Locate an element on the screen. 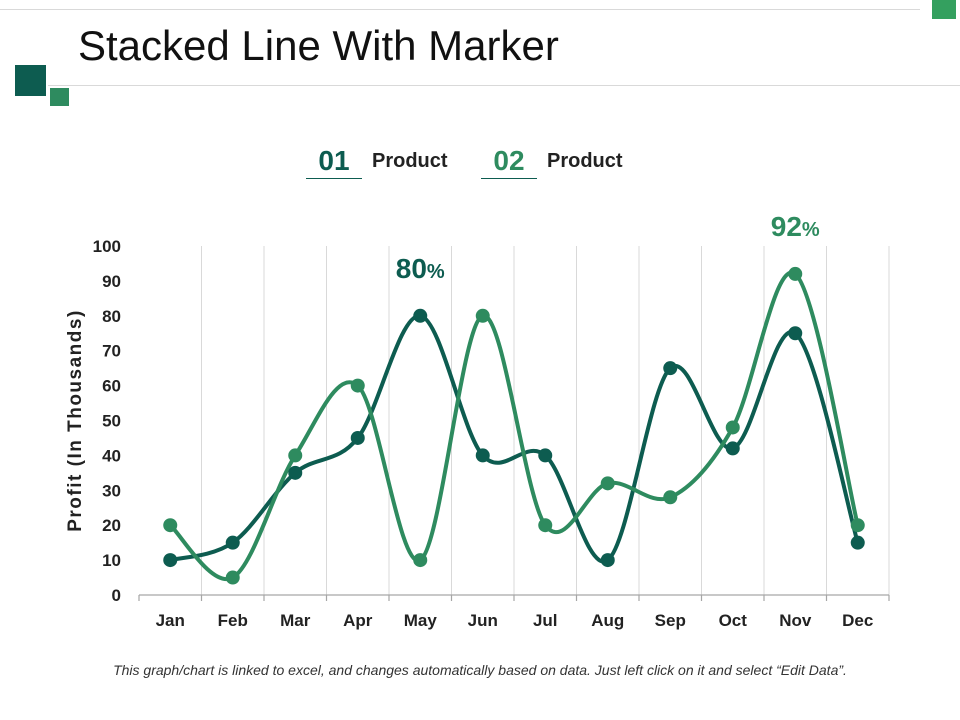  y-tick-label: 50 is located at coordinates (111, 421).